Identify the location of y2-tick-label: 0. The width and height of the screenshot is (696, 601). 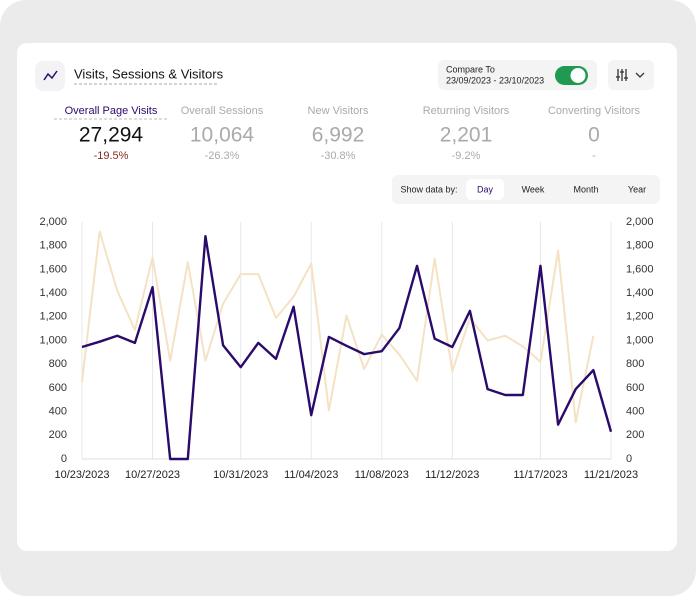
(629, 459).